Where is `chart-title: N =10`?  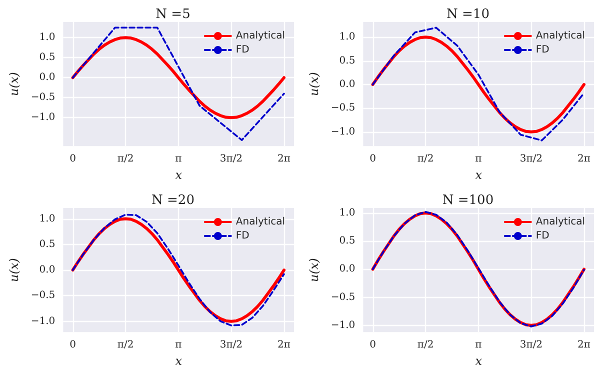 chart-title: N =10 is located at coordinates (468, 14).